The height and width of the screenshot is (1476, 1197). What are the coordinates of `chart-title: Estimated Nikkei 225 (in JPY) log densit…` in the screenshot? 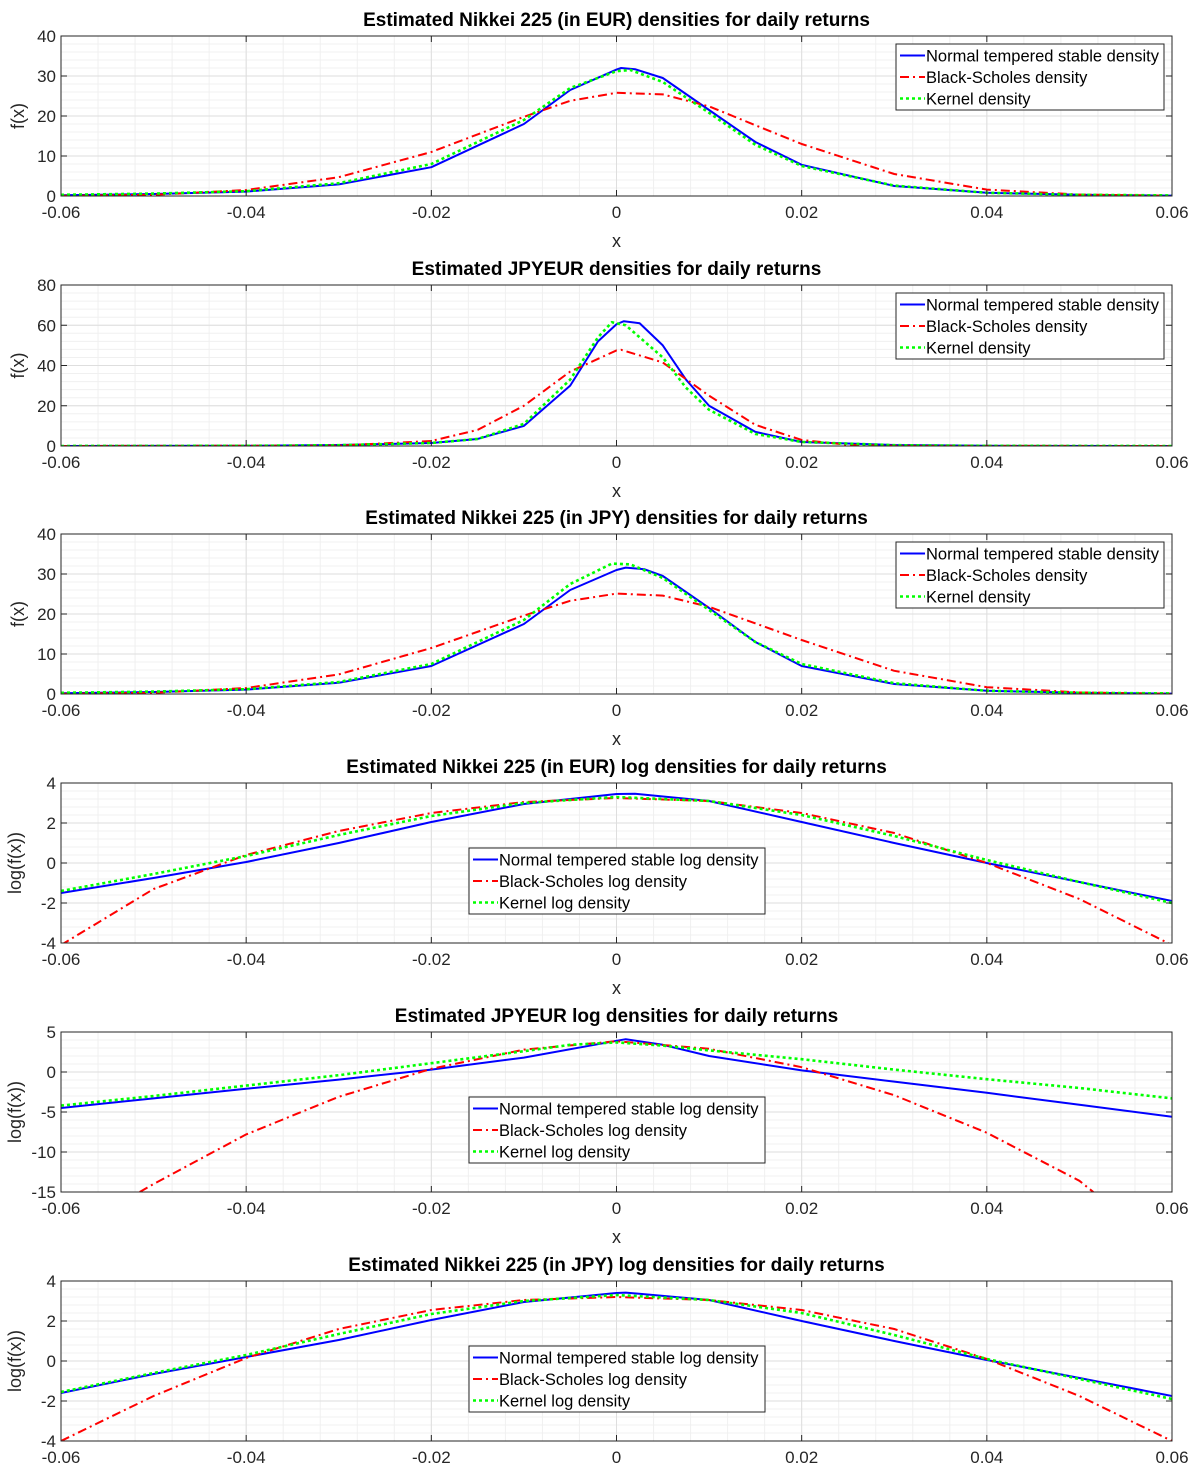 It's located at (616, 1265).